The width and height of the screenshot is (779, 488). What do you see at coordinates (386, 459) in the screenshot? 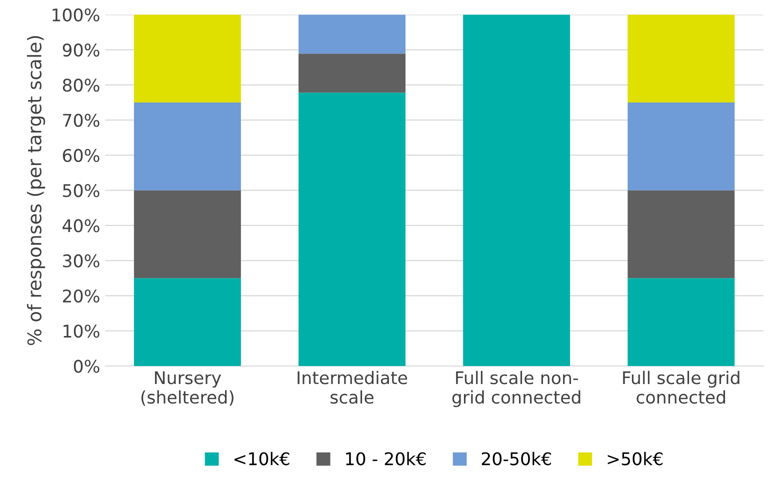
I see `legend-label: 10 - 20k€` at bounding box center [386, 459].